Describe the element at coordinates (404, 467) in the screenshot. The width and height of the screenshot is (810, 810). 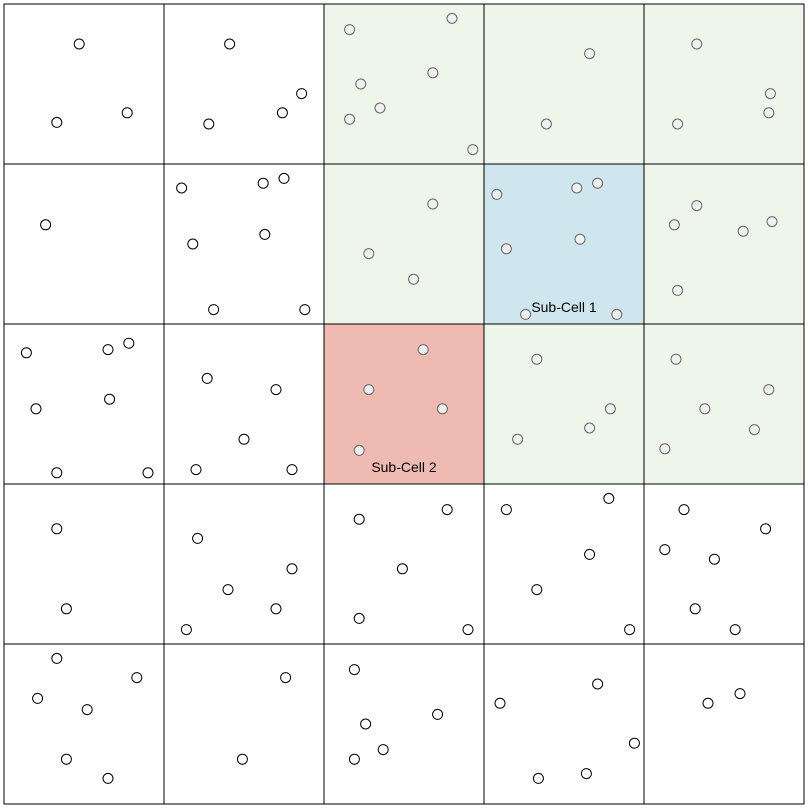
I see `sub-cell-2-label: Sub-Cell 2` at that location.